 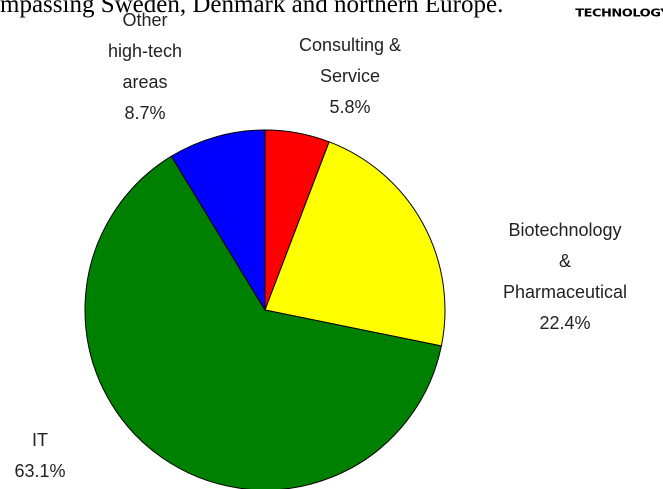 I want to click on category-label: Biotechnology & Pharmaceutical, so click(x=565, y=261).